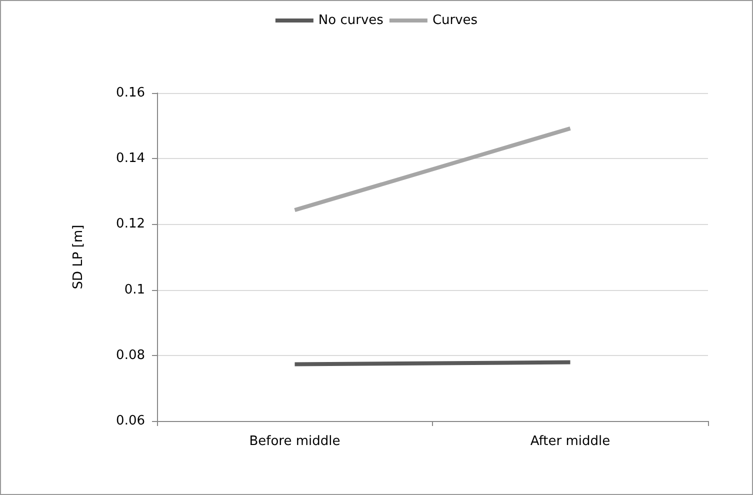  Describe the element at coordinates (130, 93) in the screenshot. I see `y-tick-label: 0.16` at that location.